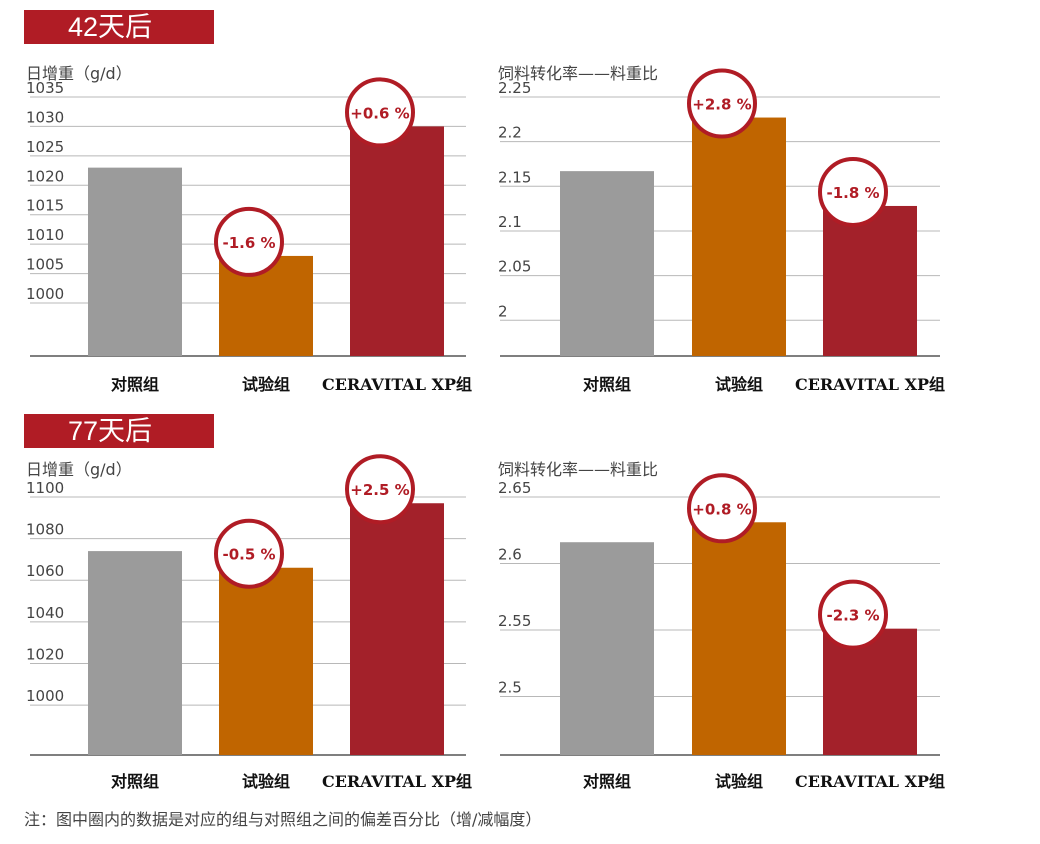 The image size is (1040, 844). Describe the element at coordinates (578, 469) in the screenshot. I see `chart-4-ylabel: 饲料转化率——料重比` at that location.